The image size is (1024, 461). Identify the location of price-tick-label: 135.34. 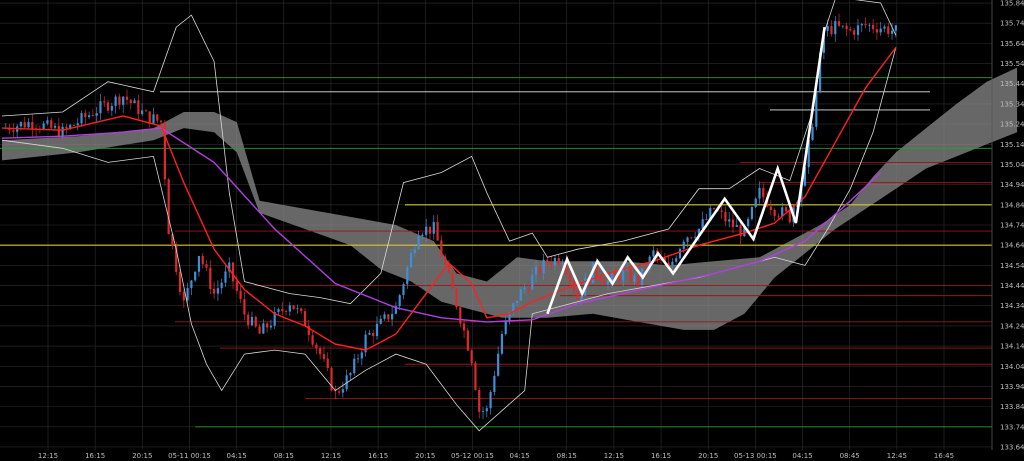
(1012, 104).